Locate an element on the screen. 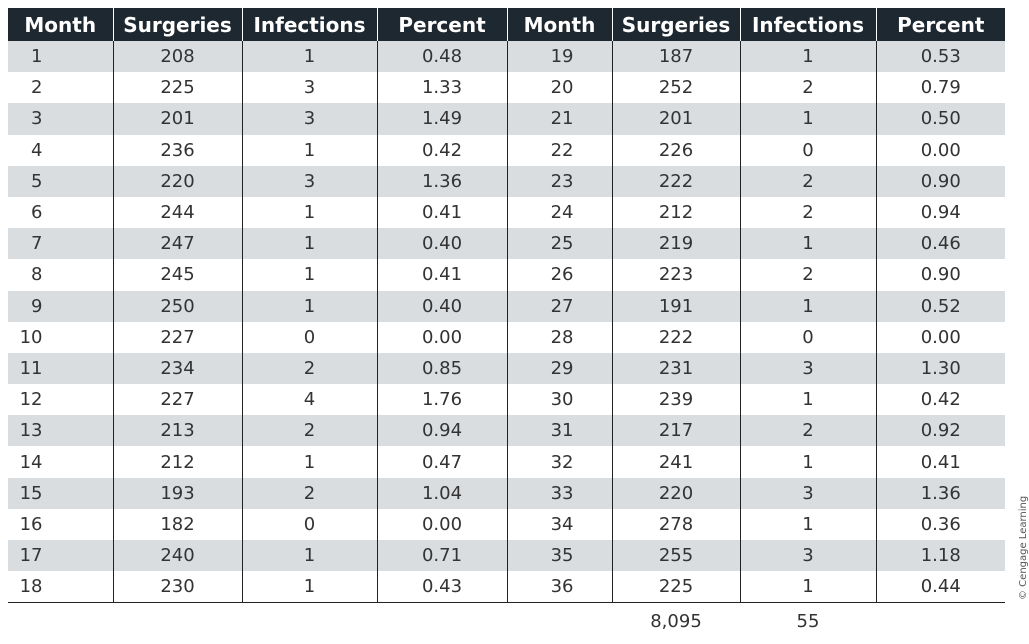 The height and width of the screenshot is (644, 1029). table-cell: 23 is located at coordinates (559, 181).